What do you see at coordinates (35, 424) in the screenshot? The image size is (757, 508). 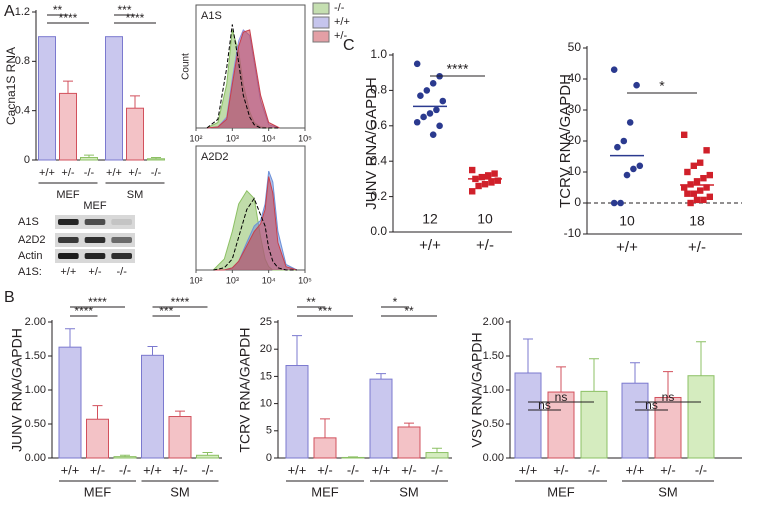 I see `y-tick-label: 0.50` at bounding box center [35, 424].